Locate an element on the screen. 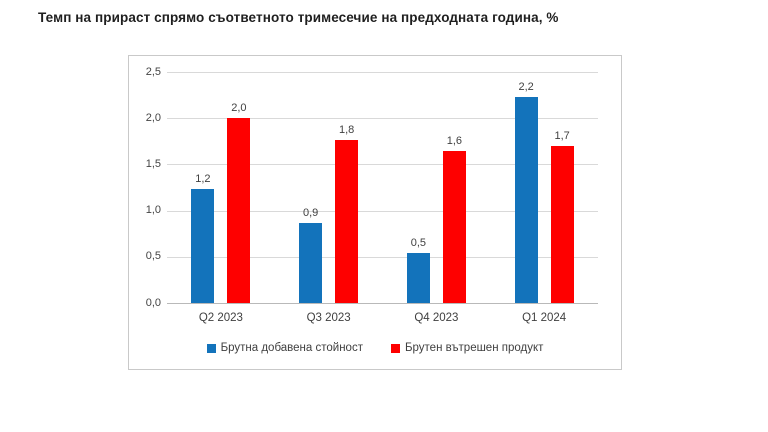 The height and width of the screenshot is (432, 768). bar-value-label: 0,9 is located at coordinates (310, 212).